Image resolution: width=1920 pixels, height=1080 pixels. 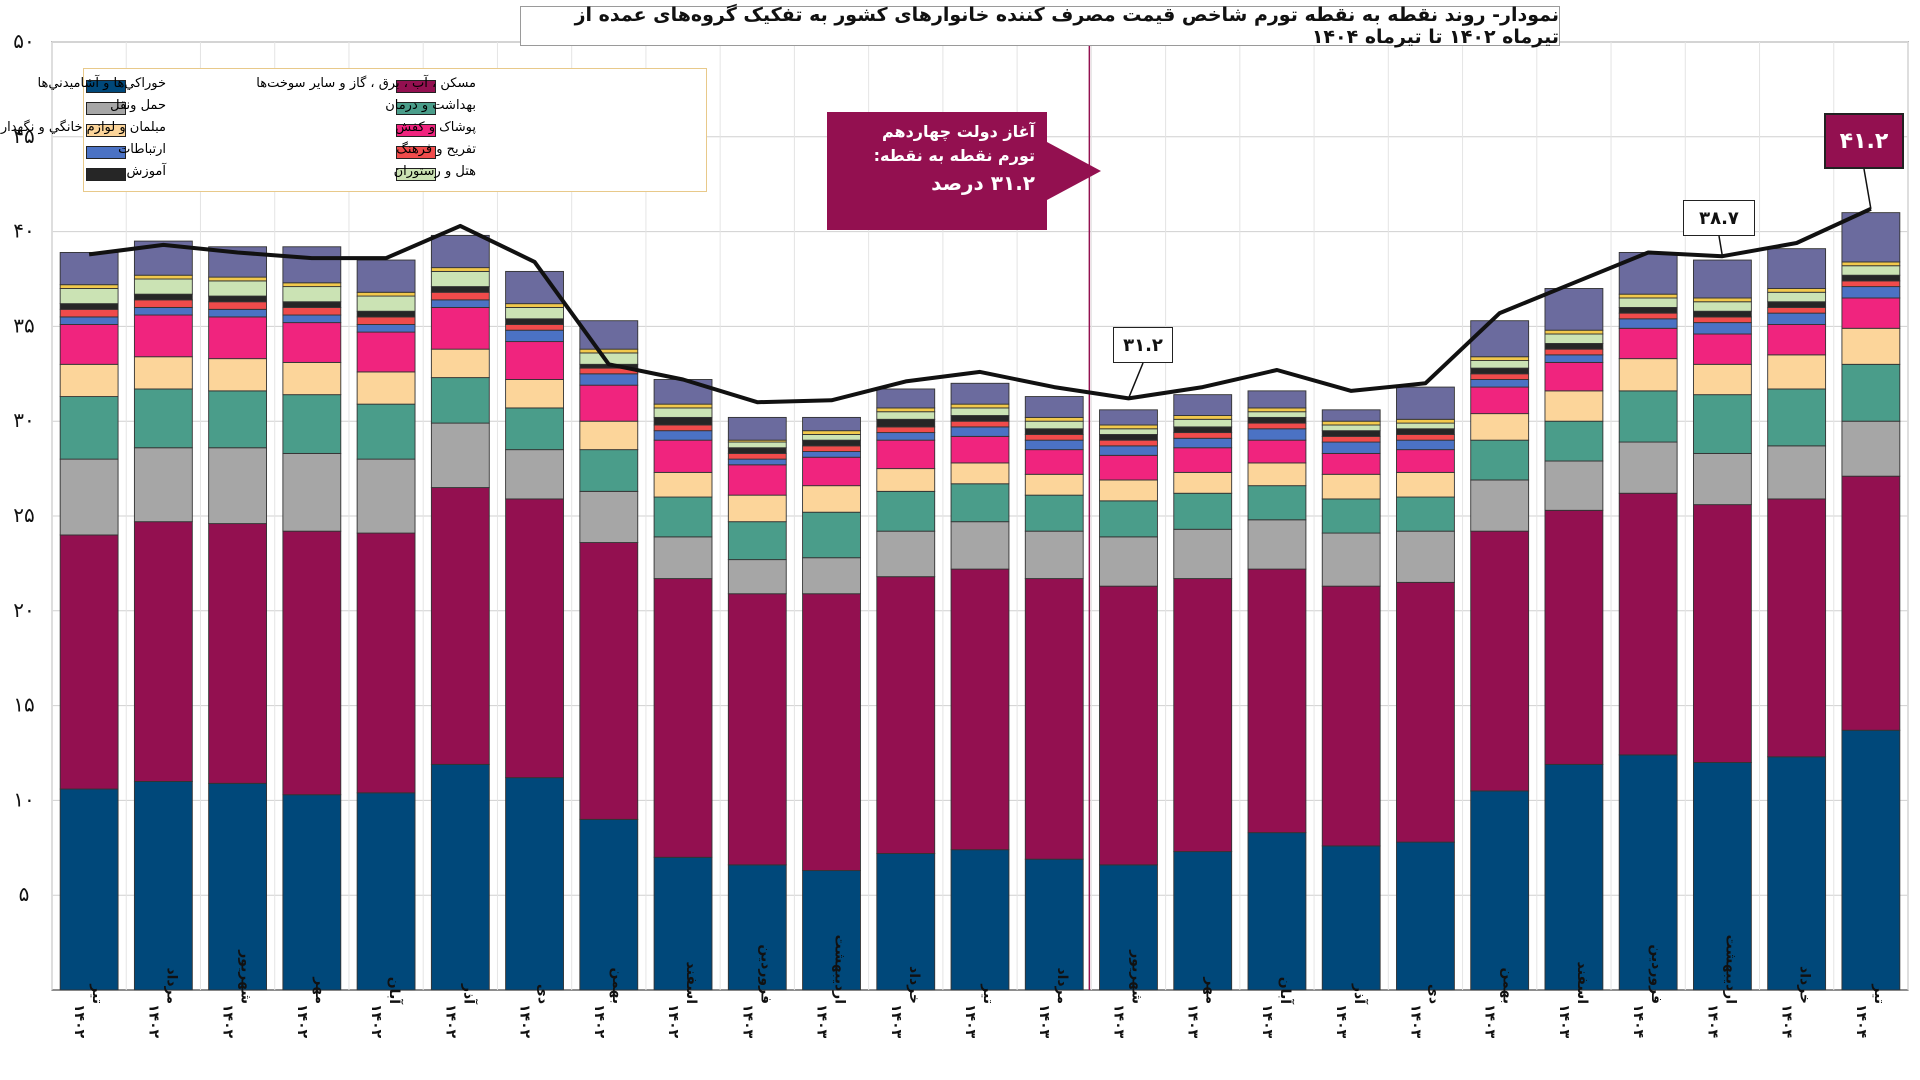 What do you see at coordinates (23, 420) in the screenshot?
I see `y-tick-label-6: ۳۰` at bounding box center [23, 420].